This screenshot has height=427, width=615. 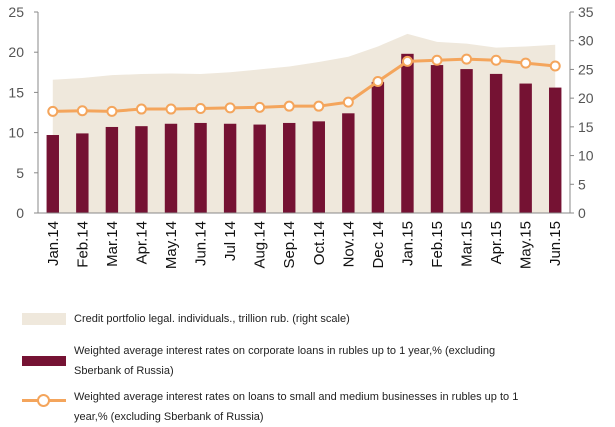 What do you see at coordinates (586, 69) in the screenshot?
I see `right-tick-label: 25` at bounding box center [586, 69].